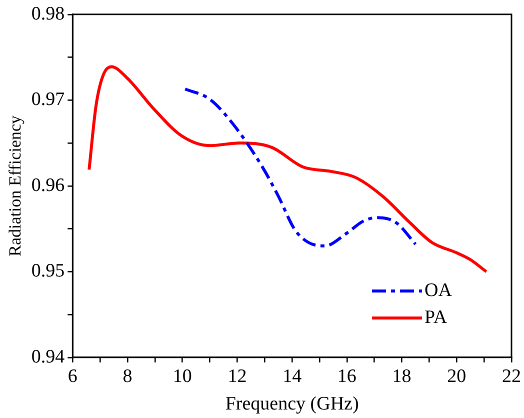 Image resolution: width=524 pixels, height=418 pixels. Describe the element at coordinates (48, 13) in the screenshot. I see `y-tick-label: 0.98` at that location.